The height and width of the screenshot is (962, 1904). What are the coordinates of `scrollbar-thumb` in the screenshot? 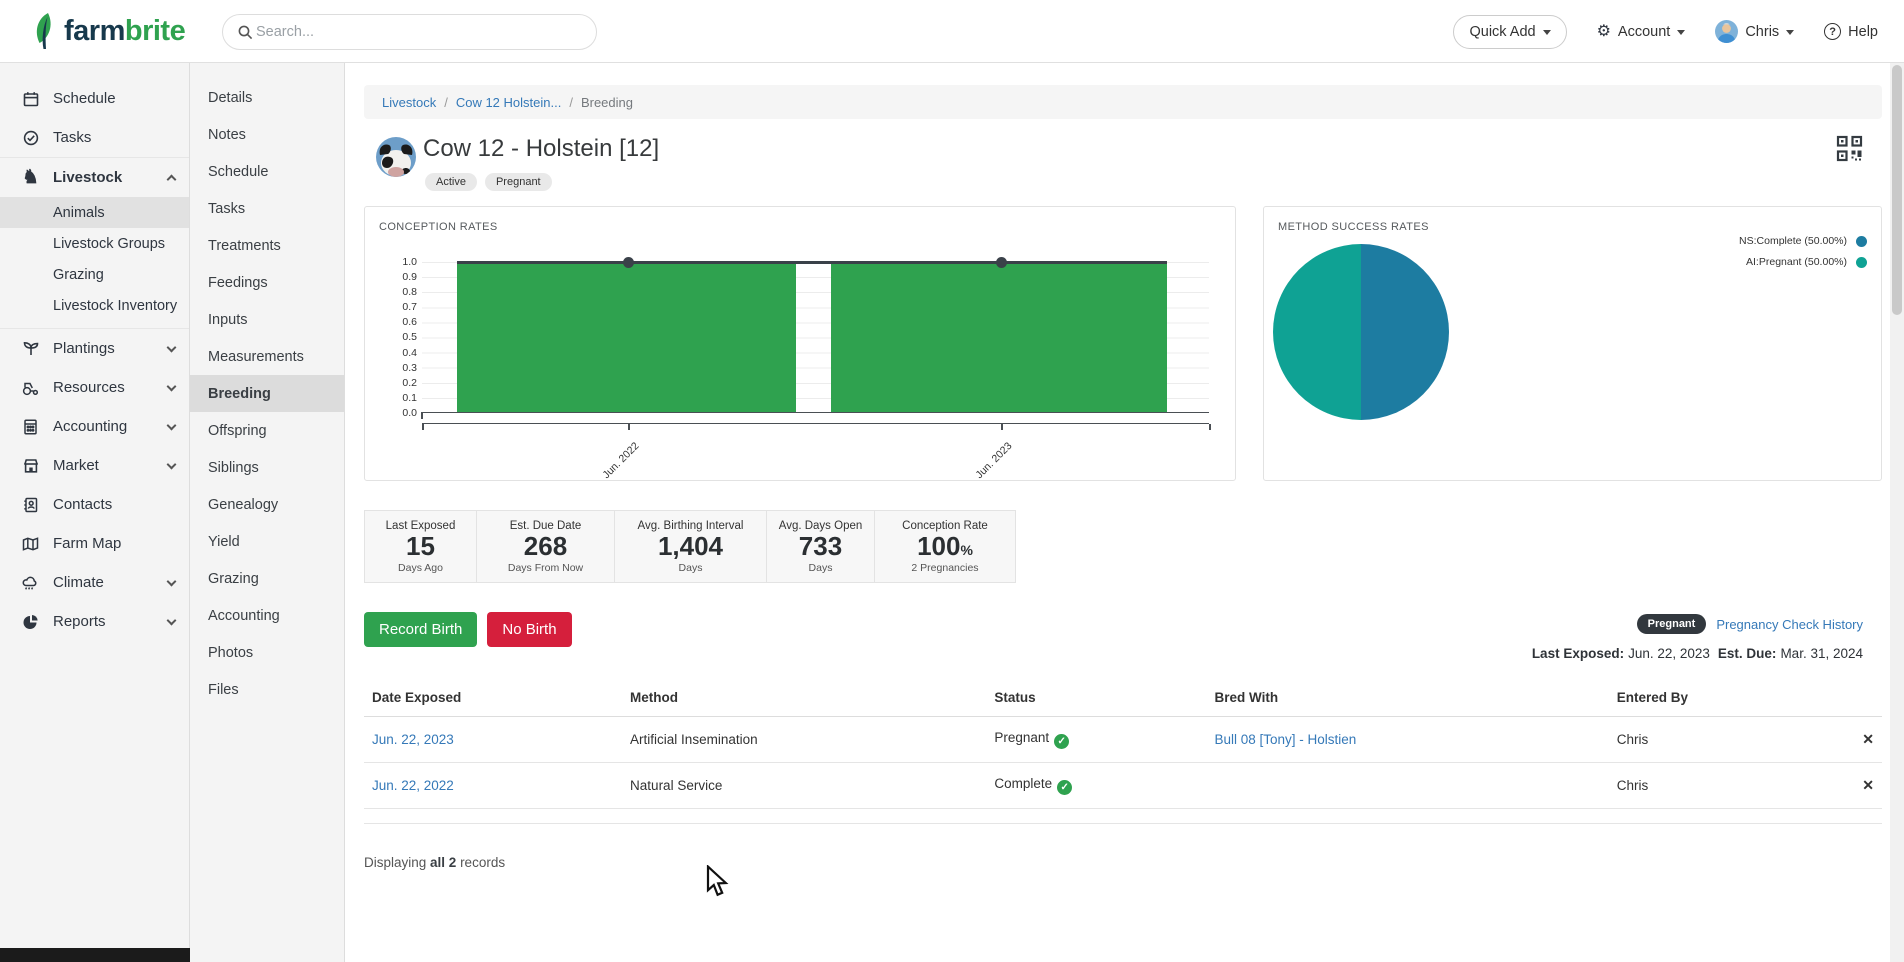 It's located at (1897, 190).